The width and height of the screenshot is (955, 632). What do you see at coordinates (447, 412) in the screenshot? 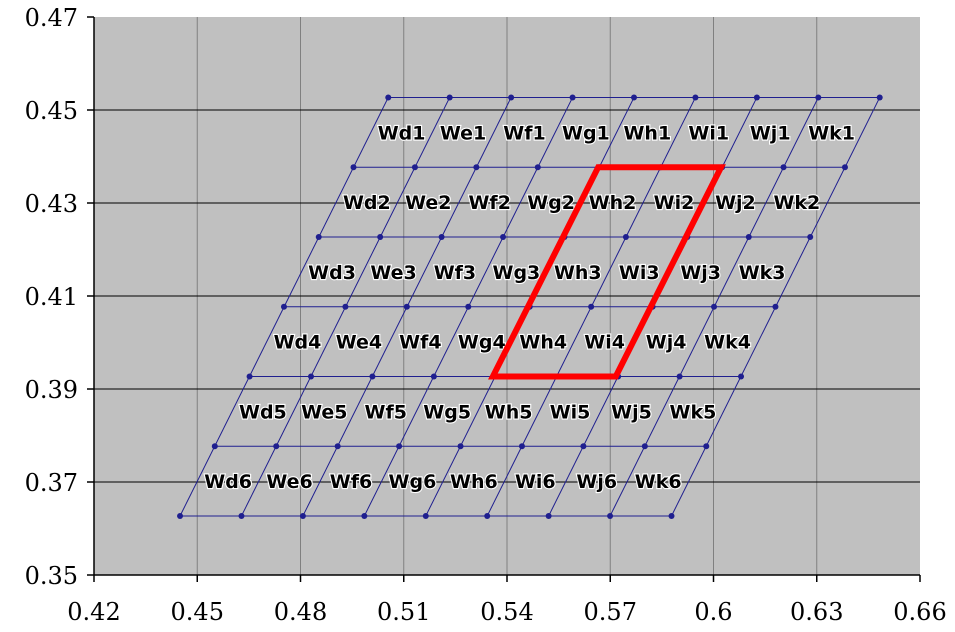
I see `cell-label-wg5: Wg5` at bounding box center [447, 412].